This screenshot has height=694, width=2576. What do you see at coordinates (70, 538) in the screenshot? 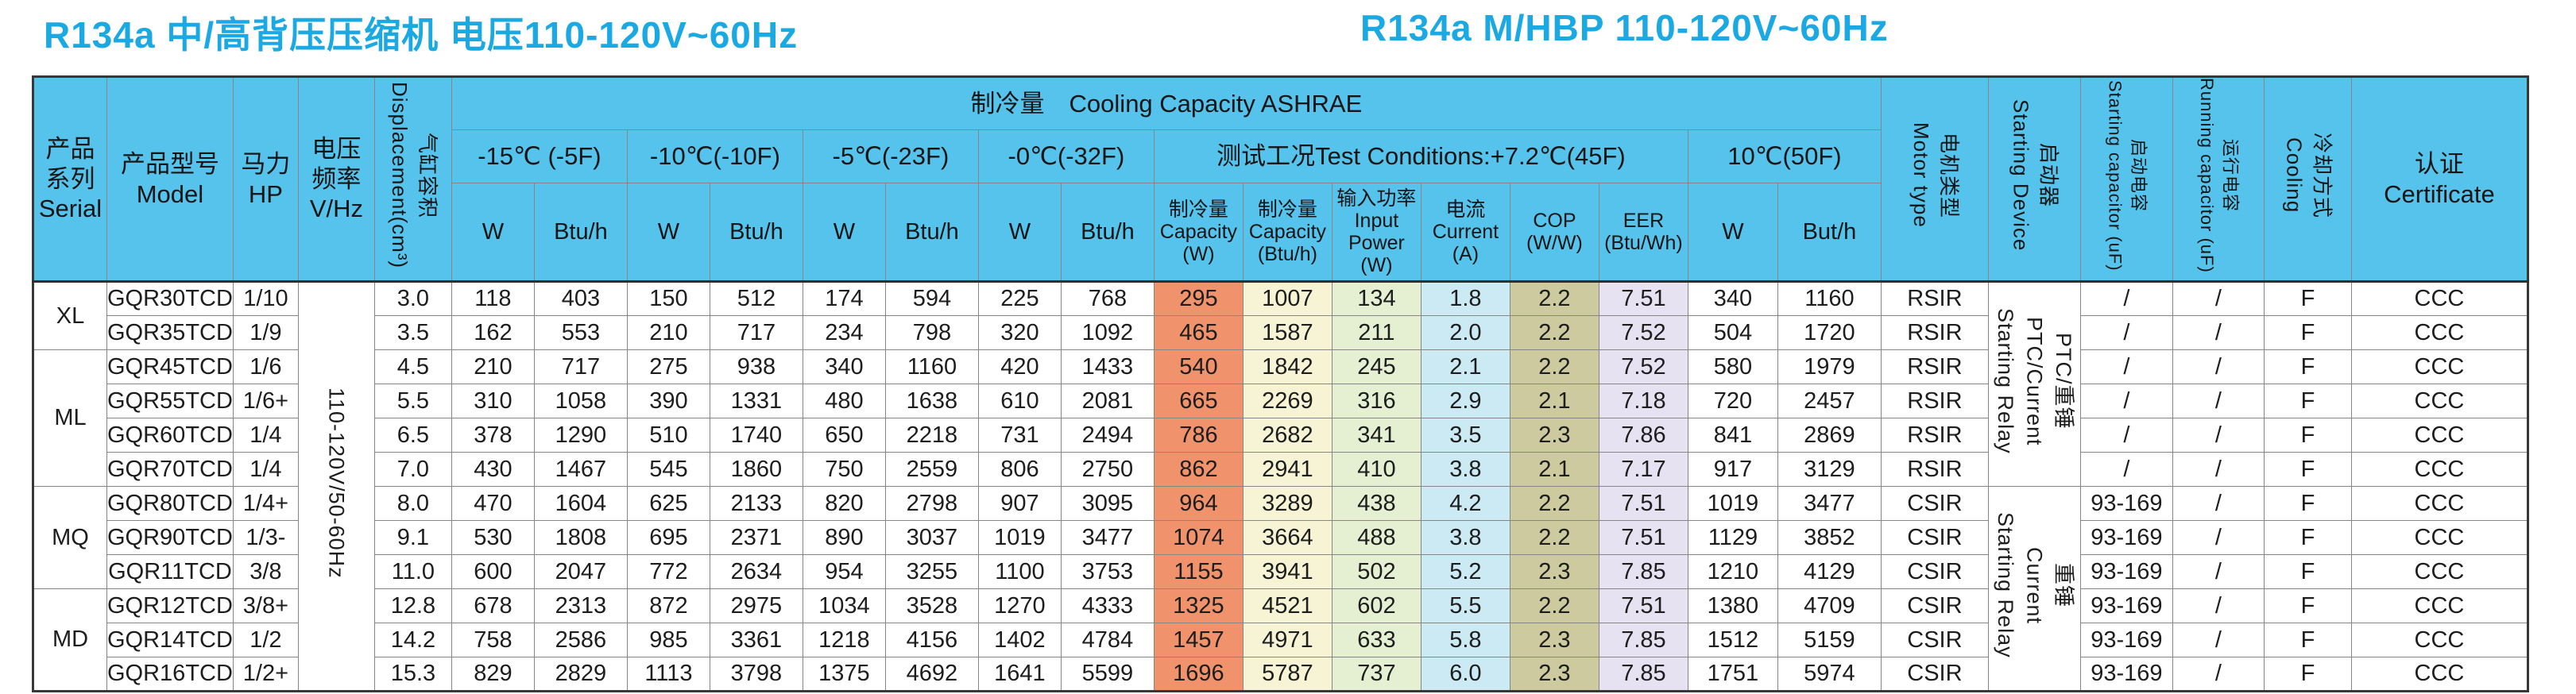
I see `serial-cell: MQ` at bounding box center [70, 538].